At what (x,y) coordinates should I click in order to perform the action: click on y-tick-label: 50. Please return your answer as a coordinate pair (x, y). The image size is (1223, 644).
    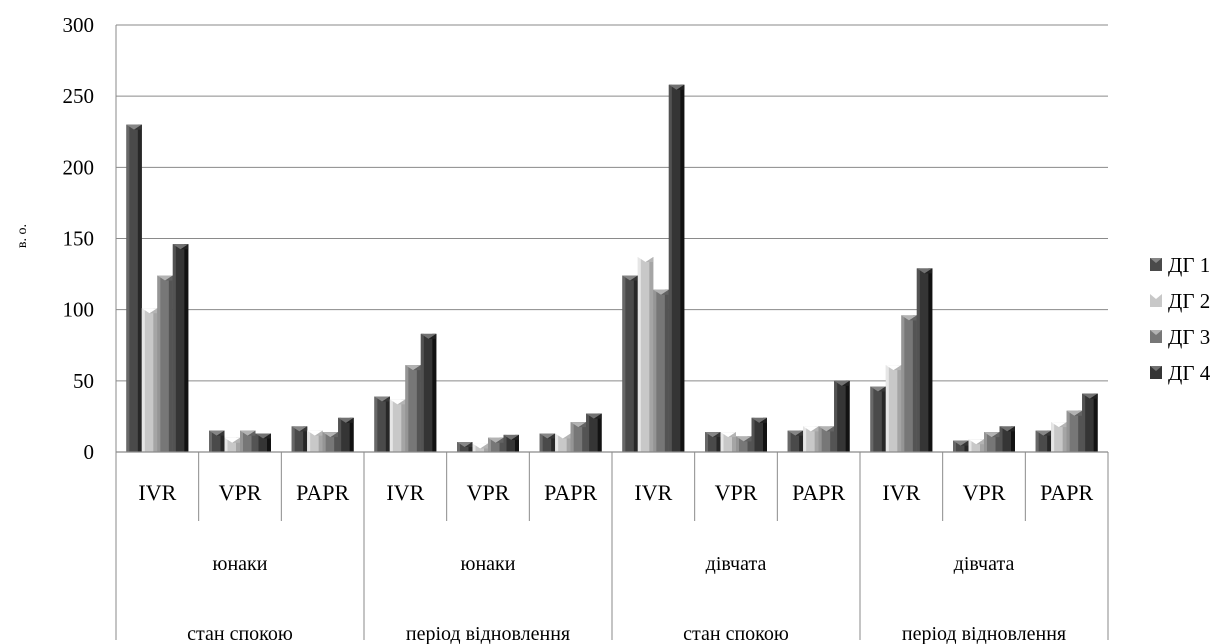
    Looking at the image, I should click on (83, 381).